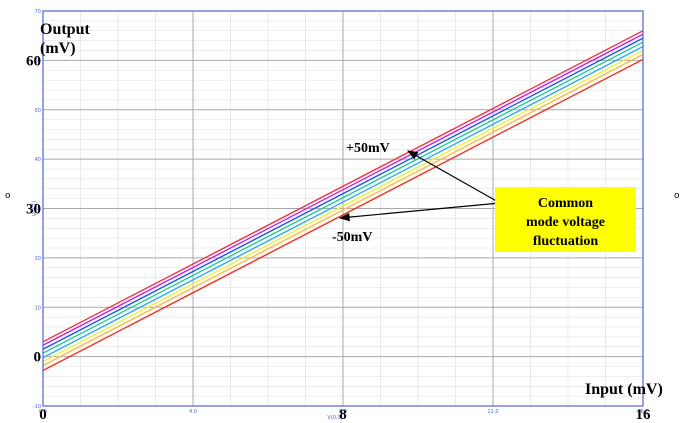 Image resolution: width=693 pixels, height=423 pixels. Describe the element at coordinates (453, 177) in the screenshot. I see `arrow-to-plus-50mv` at that location.